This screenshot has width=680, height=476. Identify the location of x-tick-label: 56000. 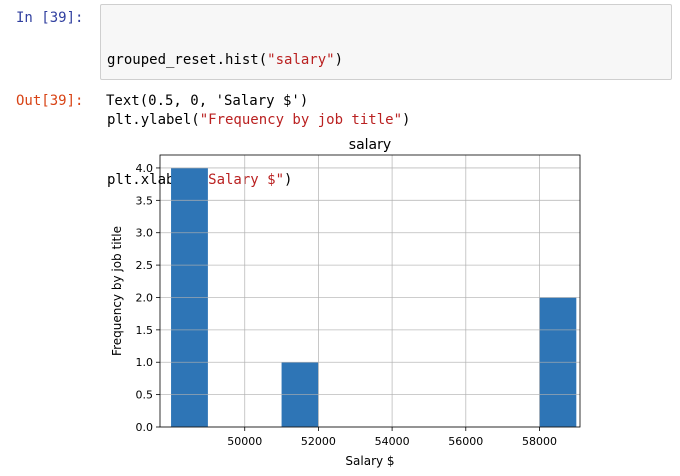
(465, 441).